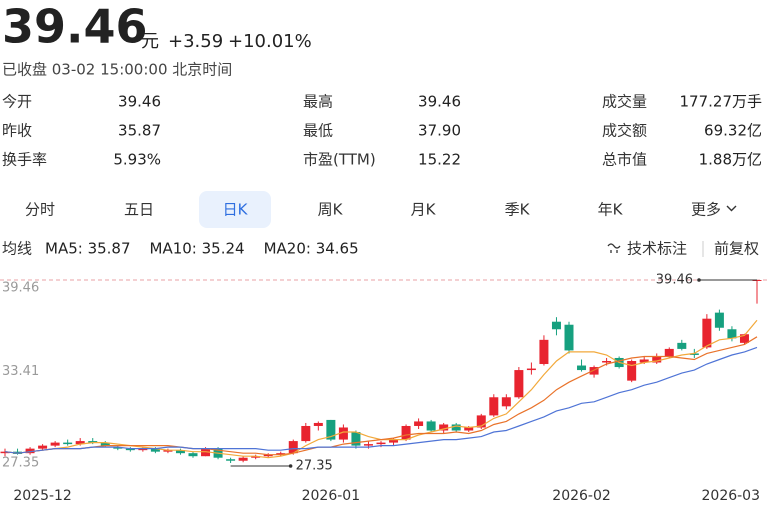 The height and width of the screenshot is (517, 767). What do you see at coordinates (117, 70) in the screenshot?
I see `market-status: 已收盘 03-02 15:00:00 北京时间` at bounding box center [117, 70].